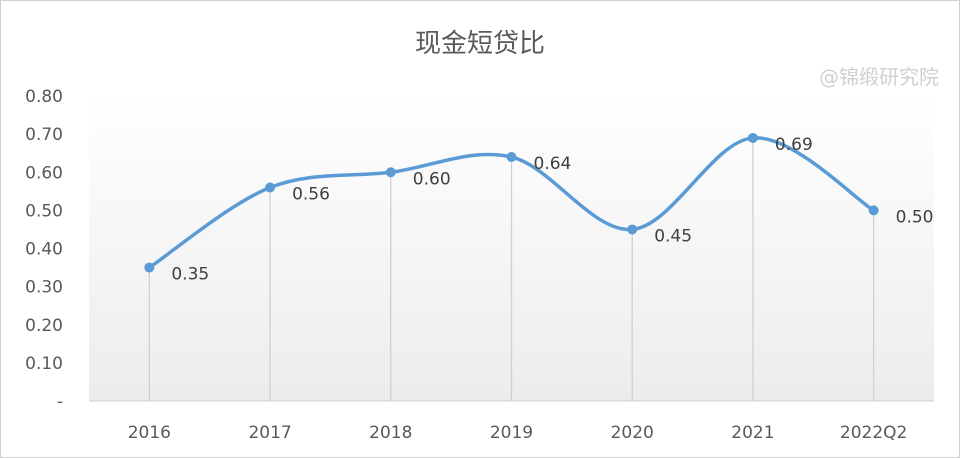 This screenshot has width=960, height=458. What do you see at coordinates (553, 164) in the screenshot?
I see `data-label: 0.64` at bounding box center [553, 164].